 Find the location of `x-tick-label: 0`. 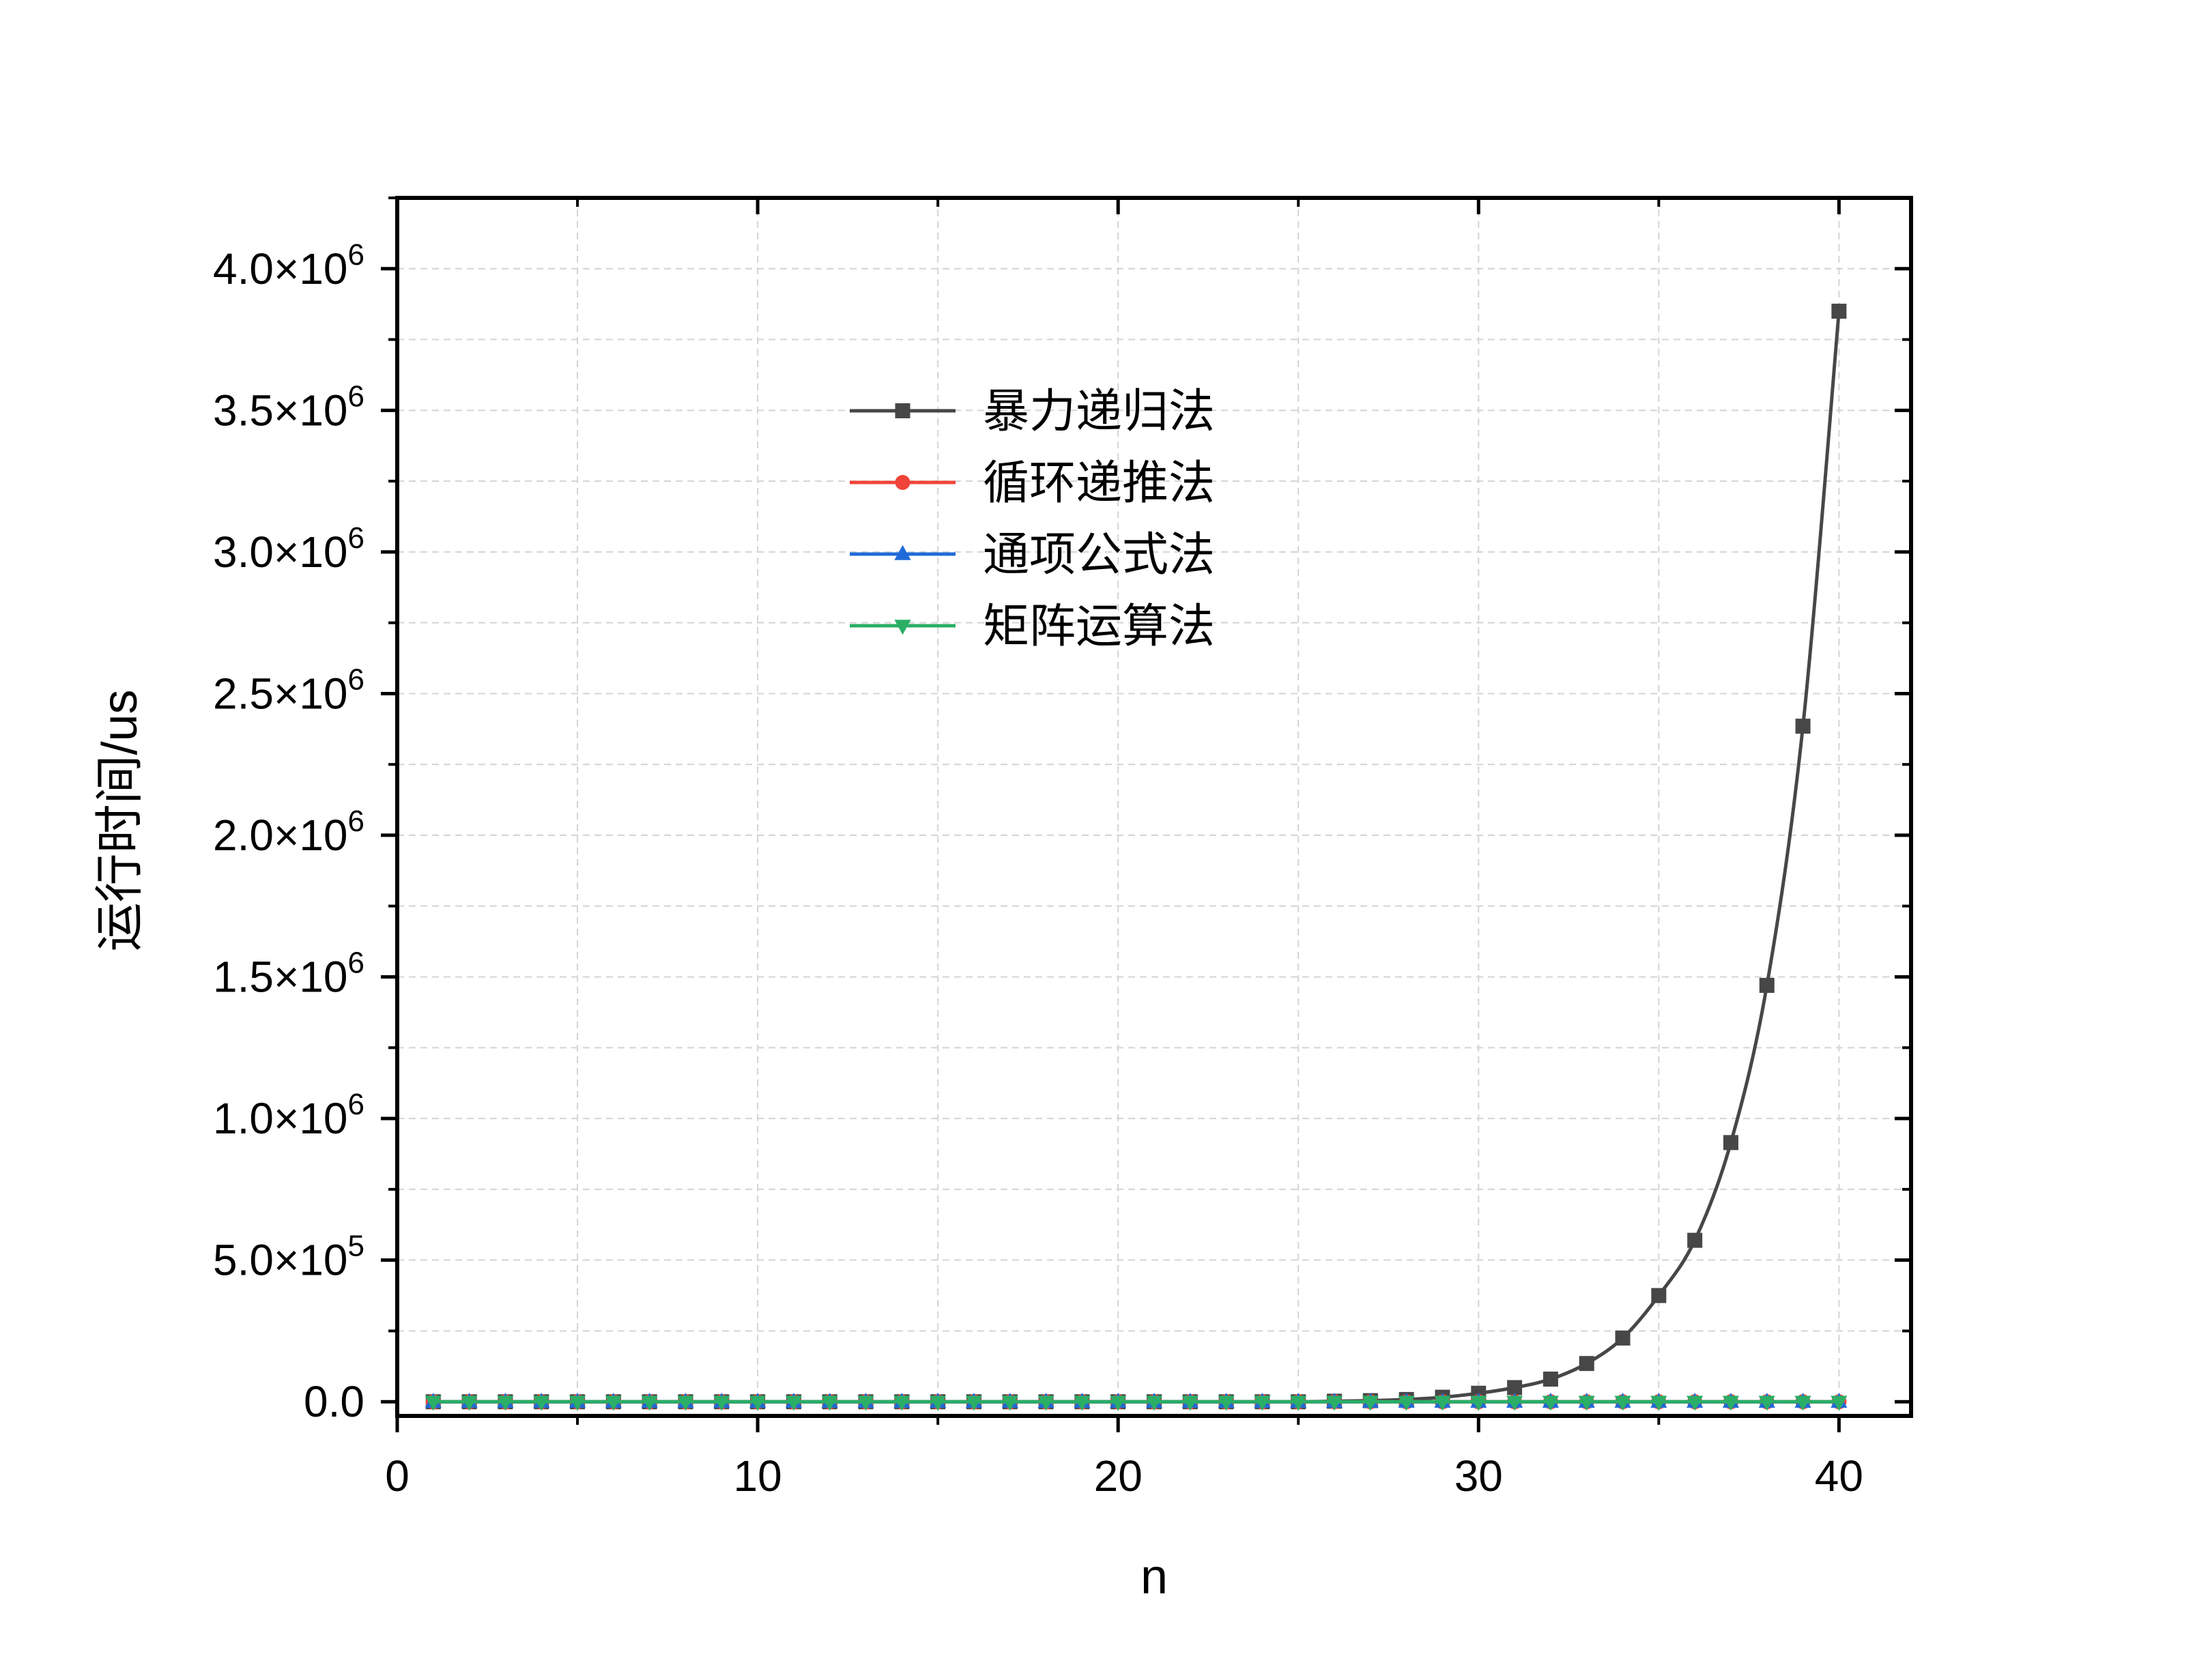

x-tick-label: 0 is located at coordinates (397, 1476).